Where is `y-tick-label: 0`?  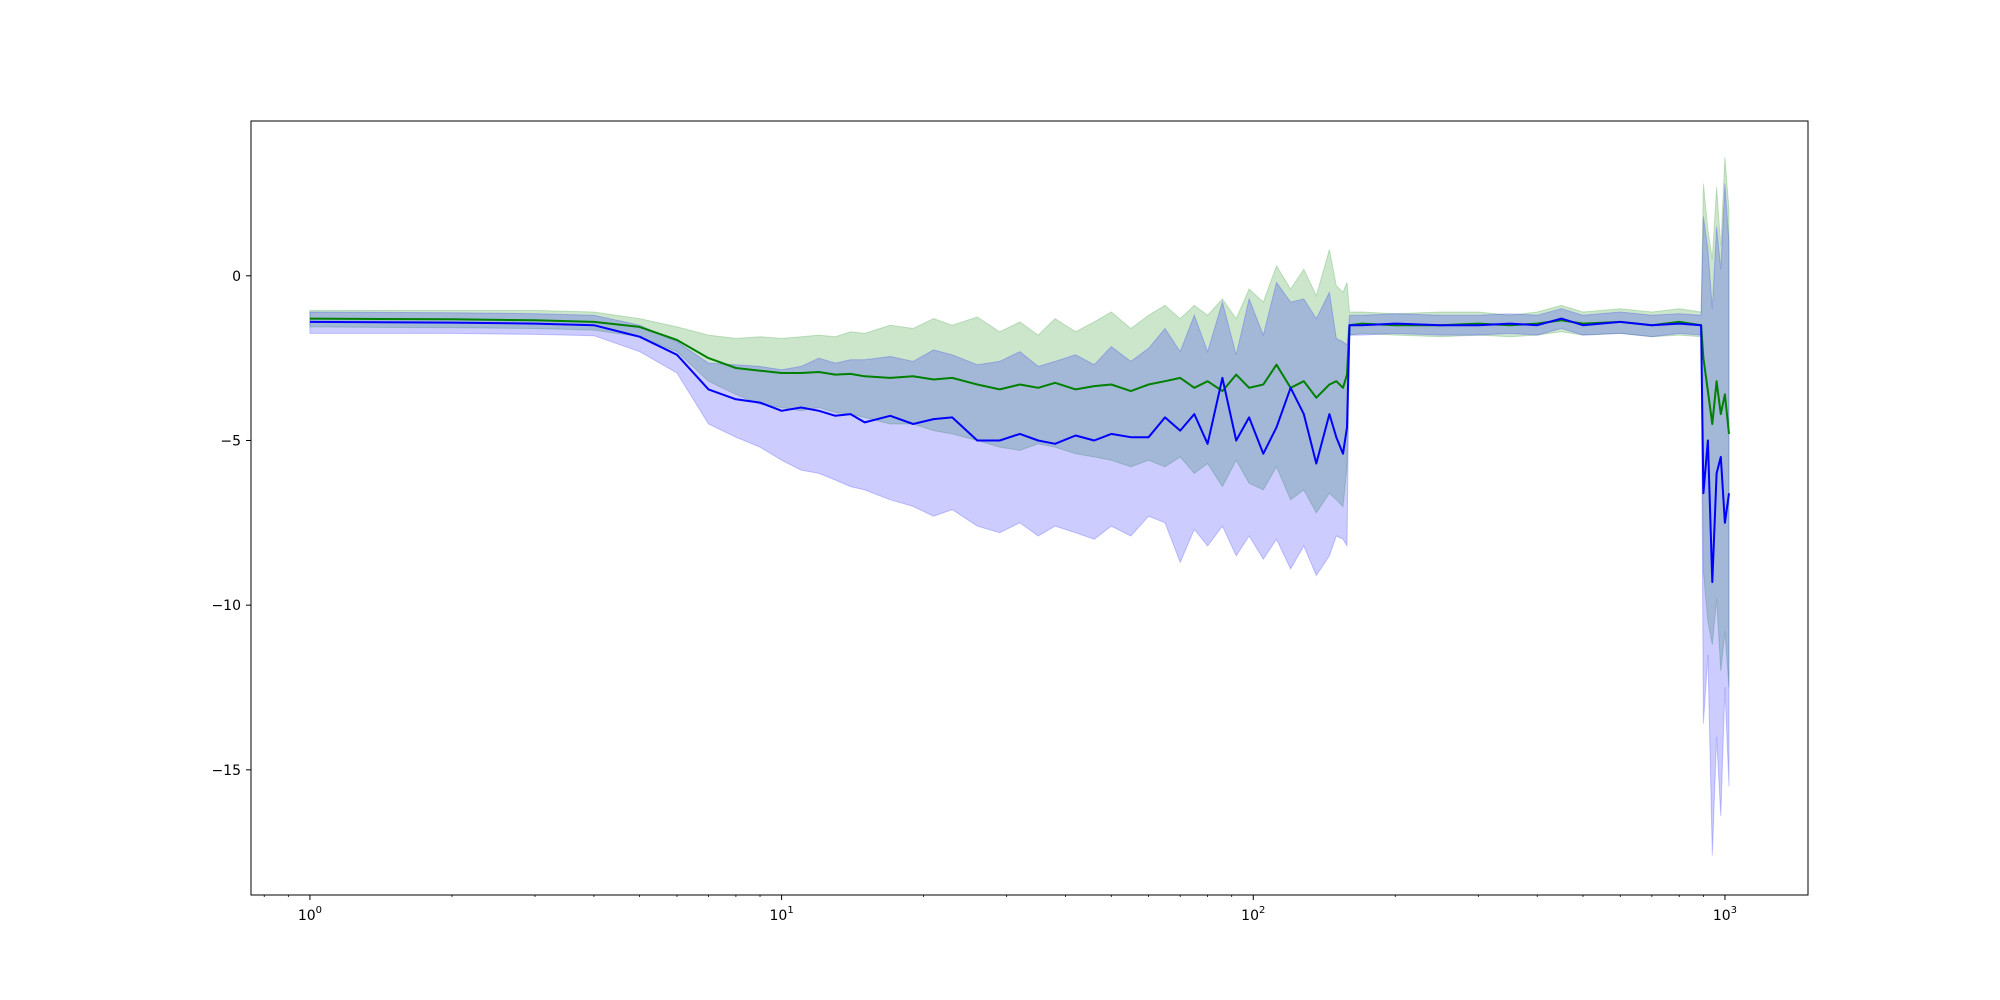 y-tick-label: 0 is located at coordinates (236, 277).